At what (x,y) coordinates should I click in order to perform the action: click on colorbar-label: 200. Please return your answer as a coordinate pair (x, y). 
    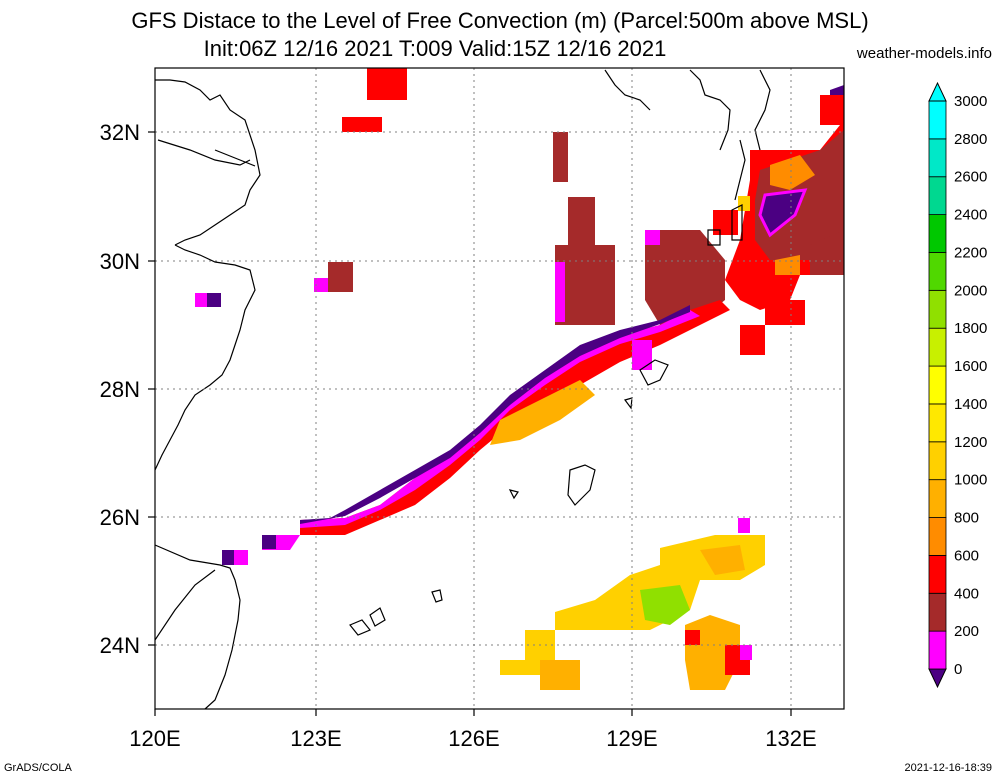
    Looking at the image, I should click on (966, 631).